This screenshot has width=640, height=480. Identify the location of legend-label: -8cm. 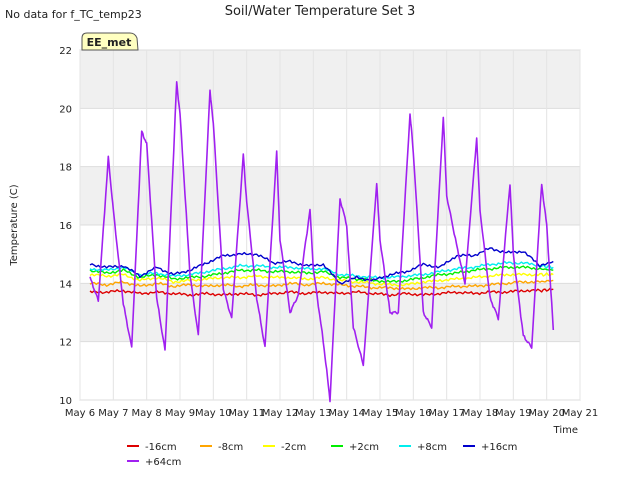
(230, 447).